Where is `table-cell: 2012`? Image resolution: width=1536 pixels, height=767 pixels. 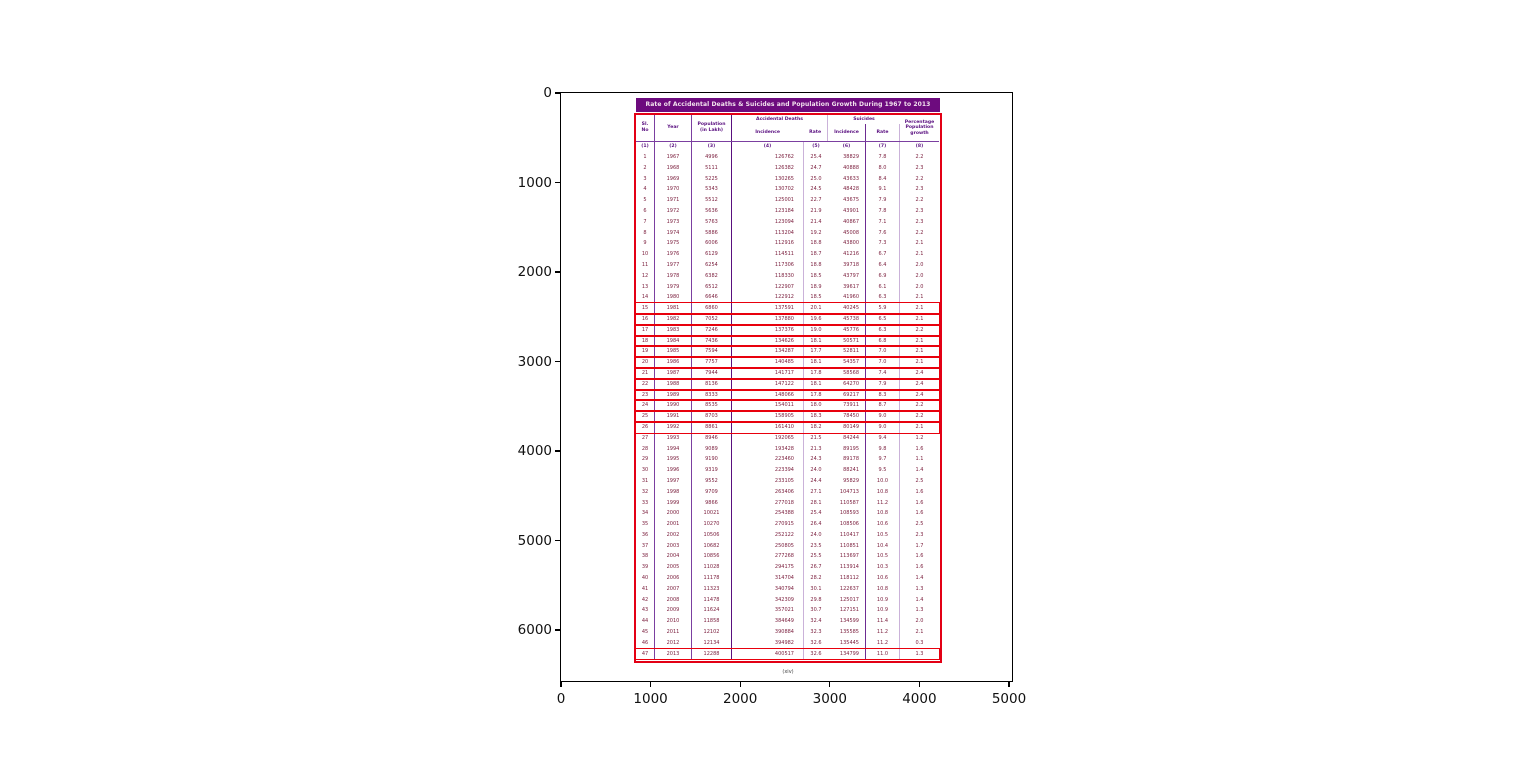
table-cell: 2012 is located at coordinates (673, 643).